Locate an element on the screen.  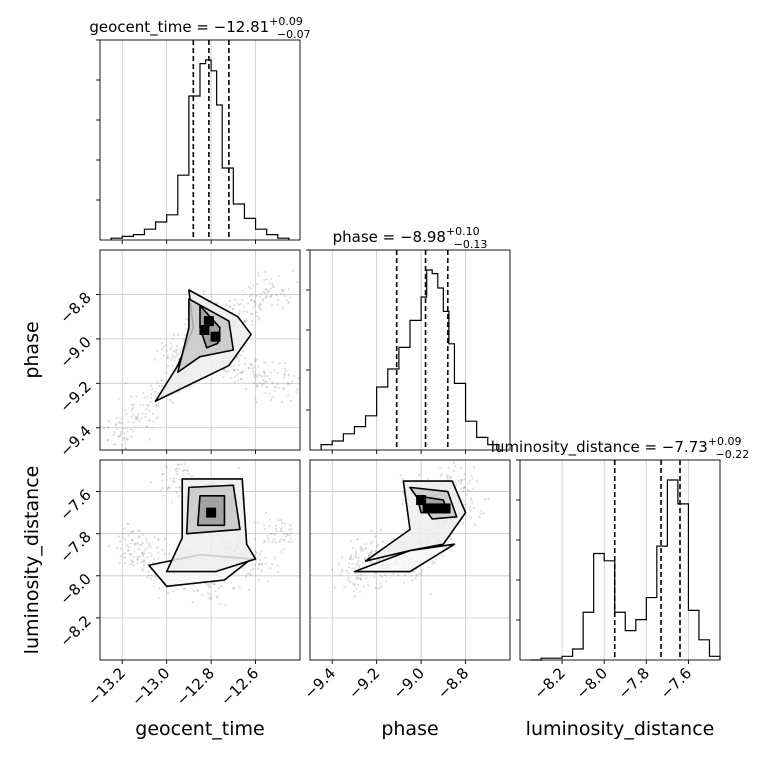
y-tick-label: −9.0 is located at coordinates (75, 352).